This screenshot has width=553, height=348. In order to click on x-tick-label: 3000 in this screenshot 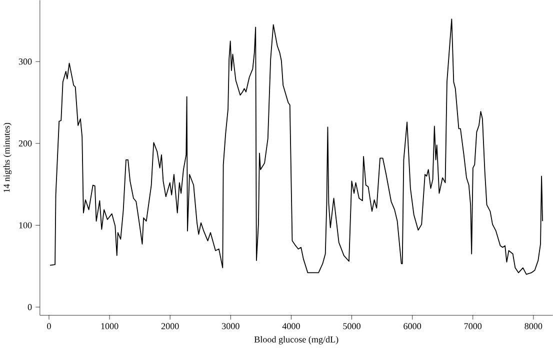, I will do `click(231, 326)`.